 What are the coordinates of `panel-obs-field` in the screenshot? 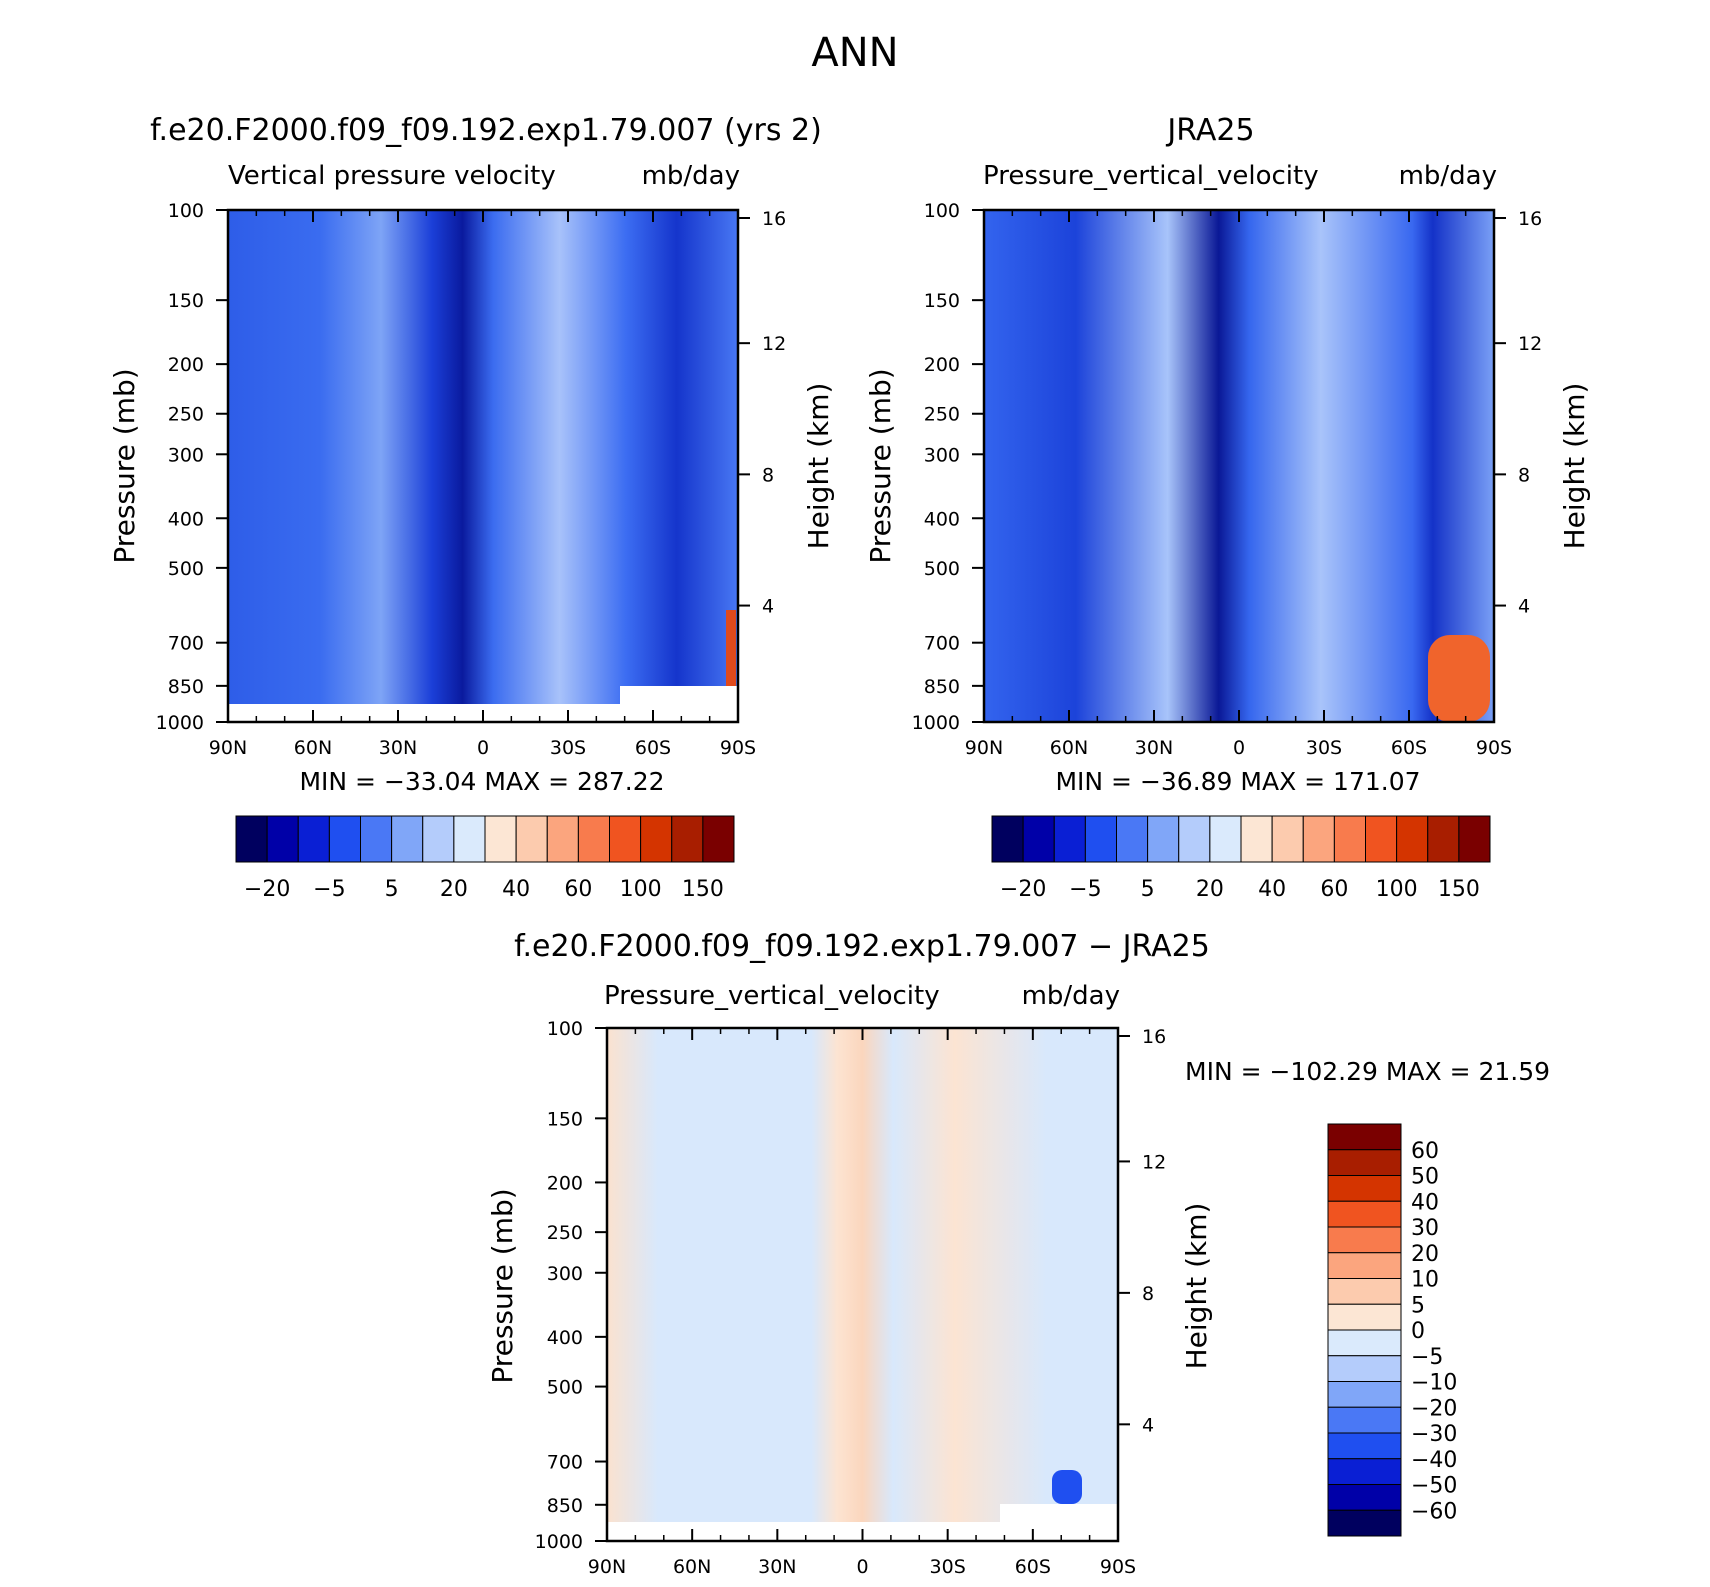 It's located at (1239, 466).